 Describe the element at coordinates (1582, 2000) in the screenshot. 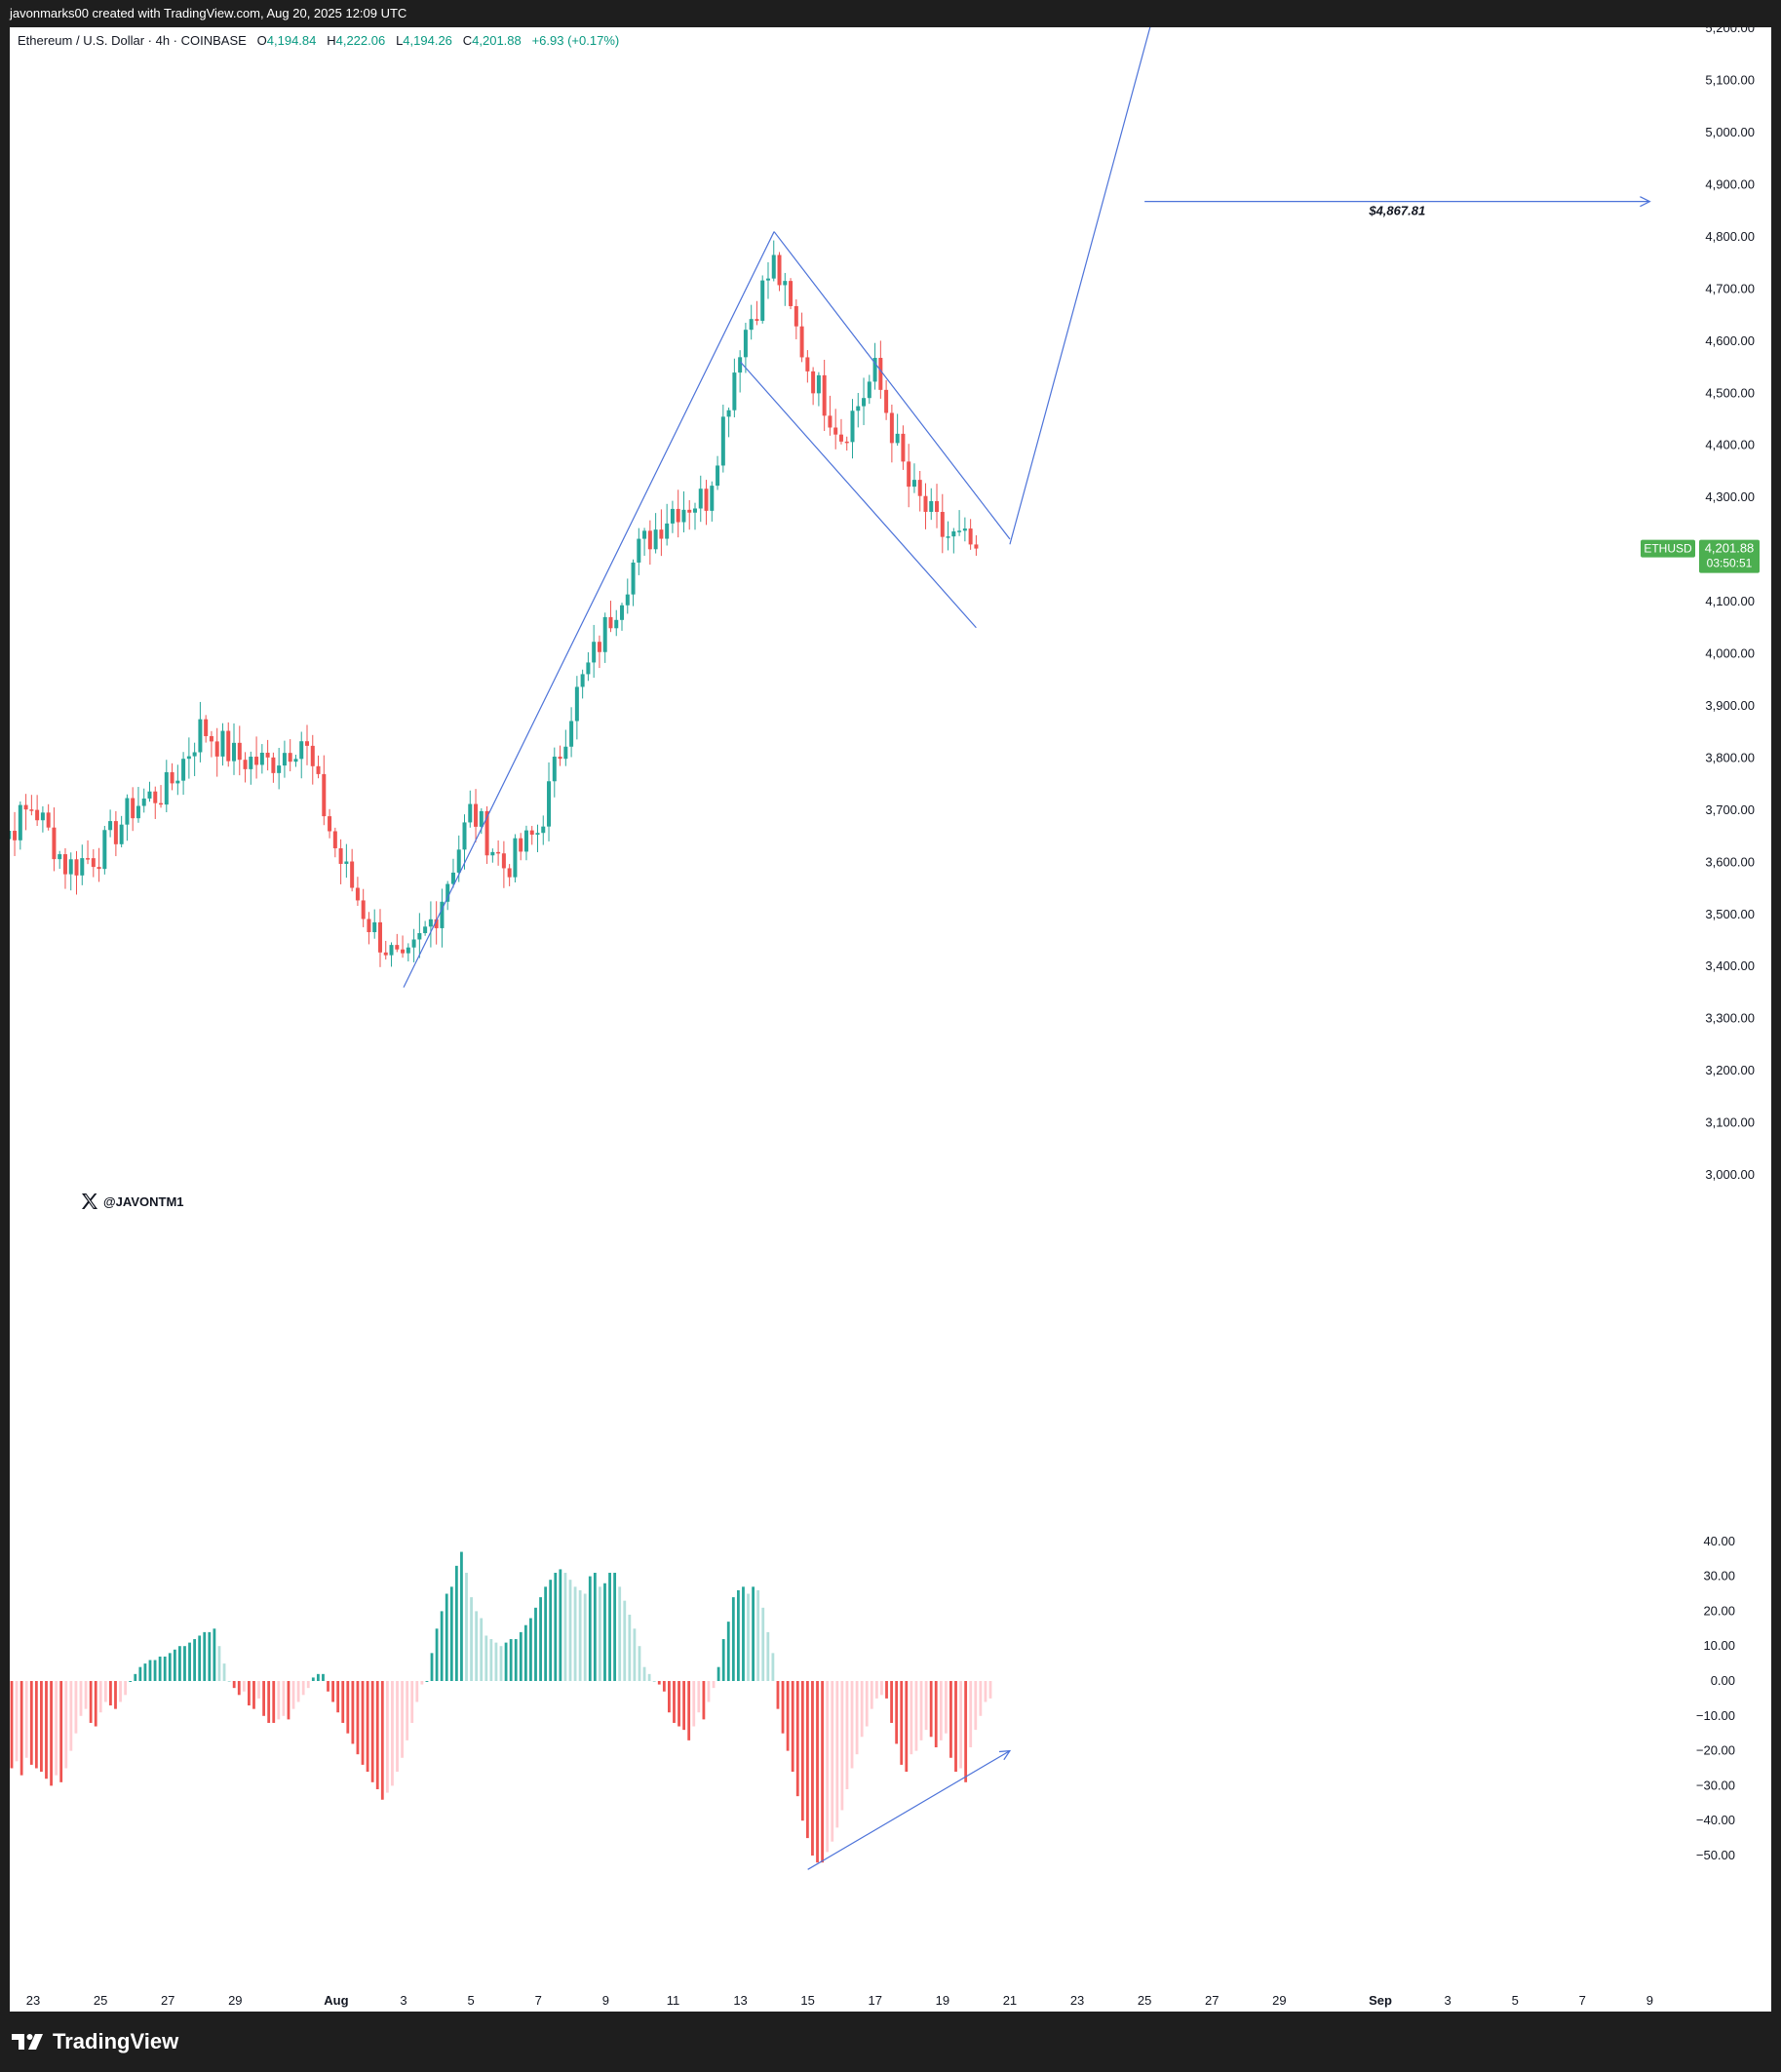

I see `time-axis-label: 7` at that location.